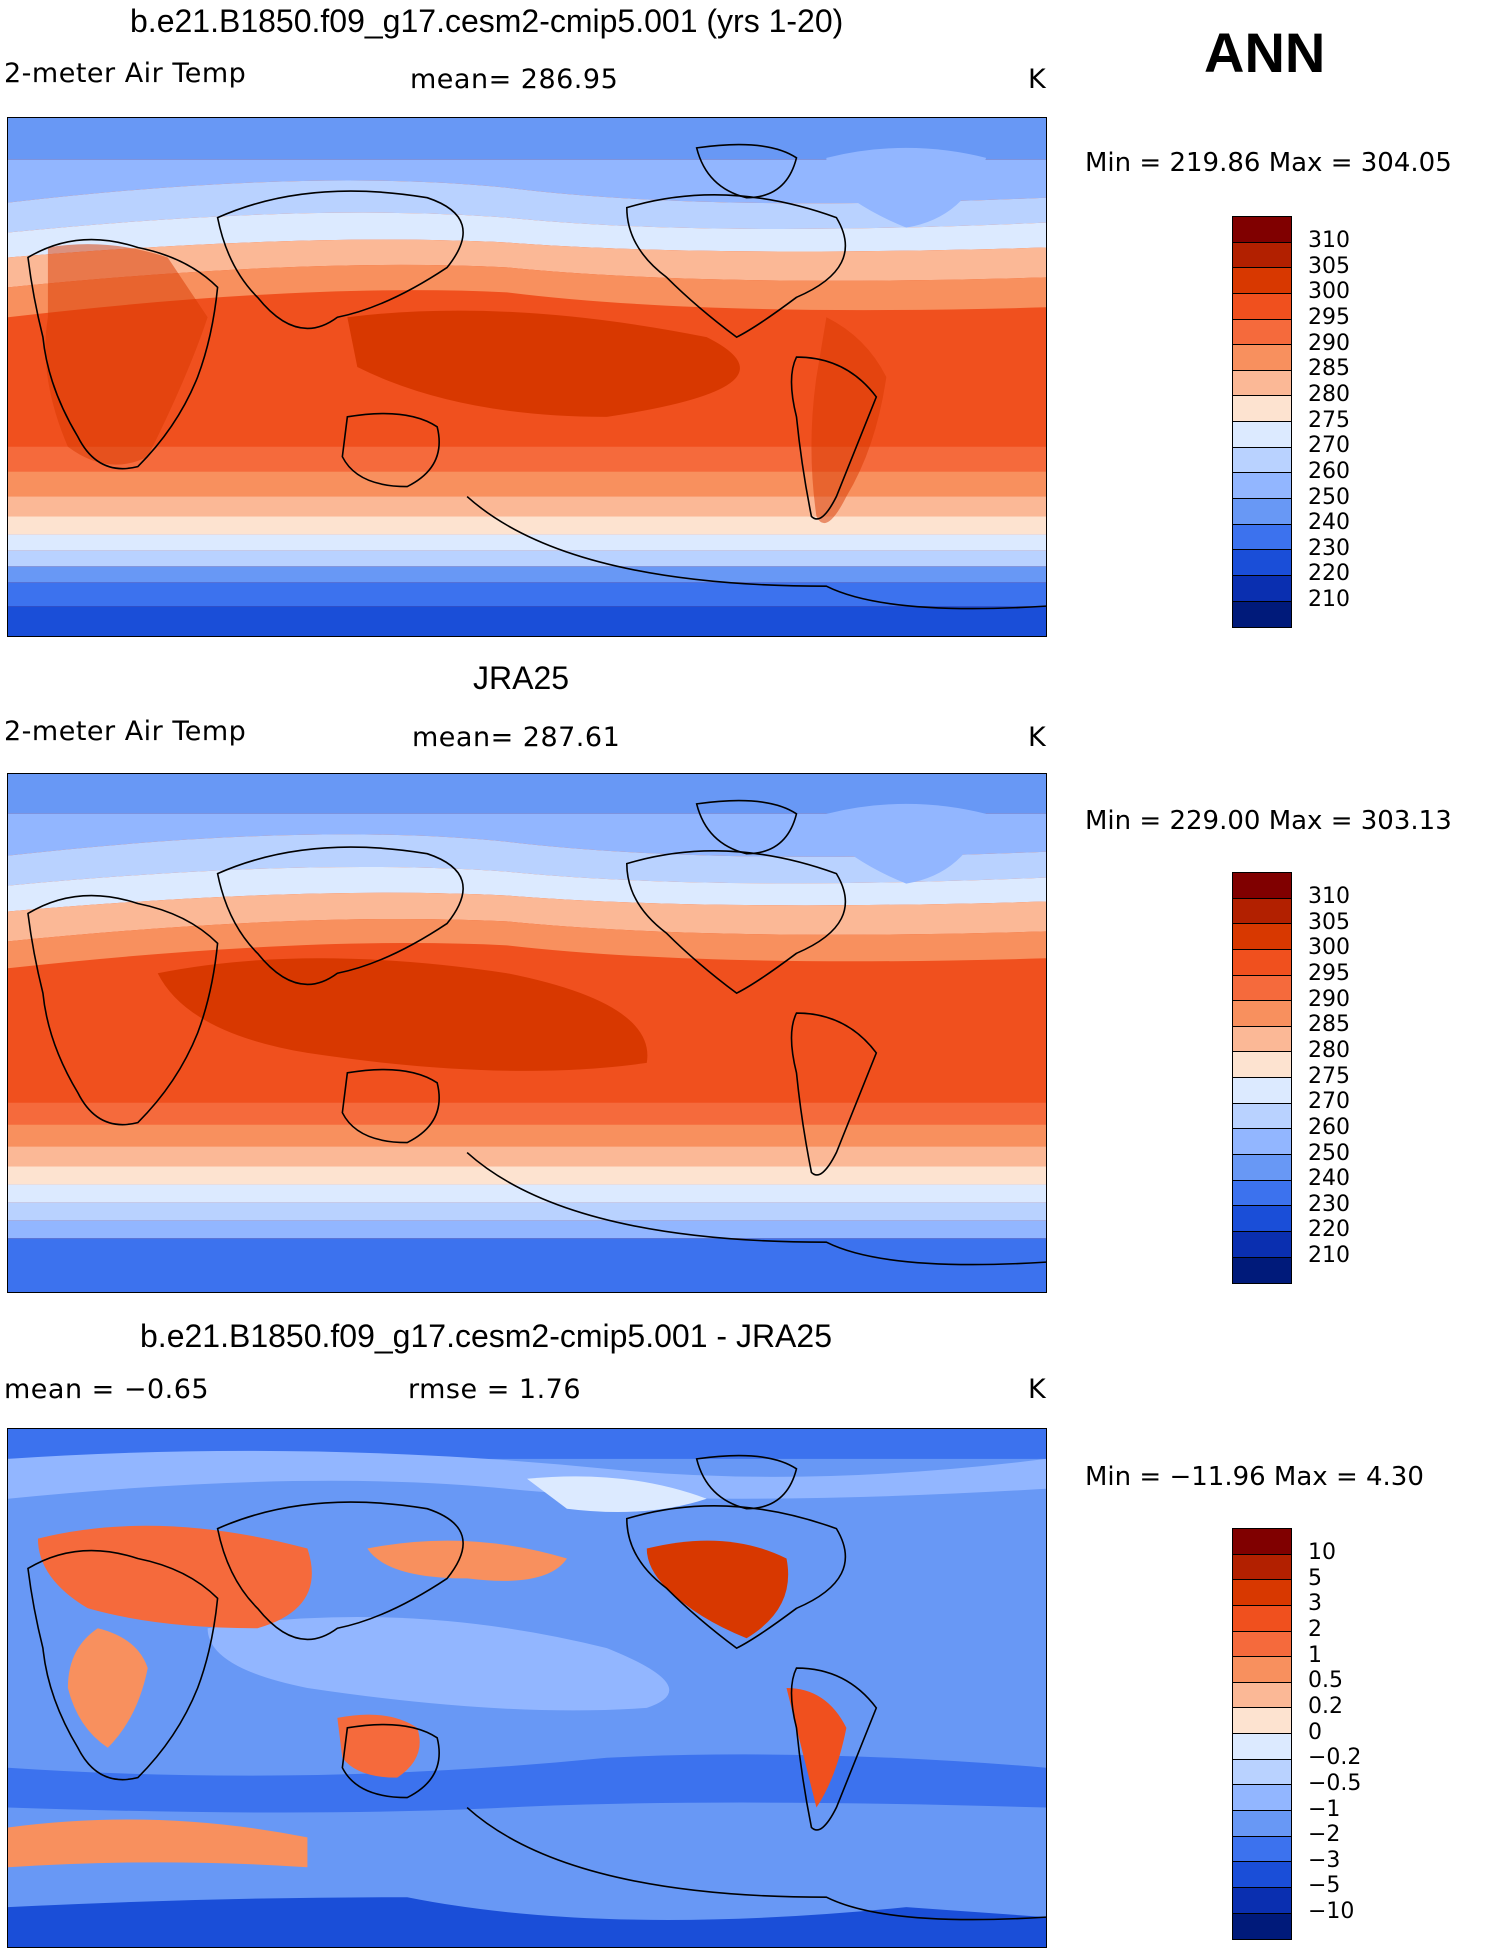 The height and width of the screenshot is (1956, 1500). Describe the element at coordinates (1268, 821) in the screenshot. I see `minmax-label: Min = 229.00 Max = 303.13` at that location.